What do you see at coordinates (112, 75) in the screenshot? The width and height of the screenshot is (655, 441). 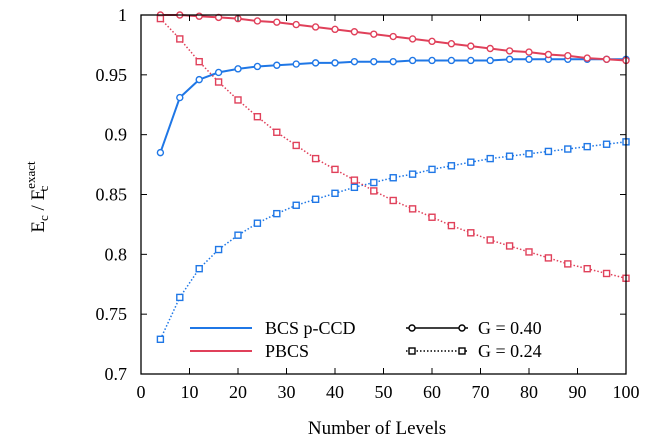 I see `y-tick-label: 0.95` at bounding box center [112, 75].